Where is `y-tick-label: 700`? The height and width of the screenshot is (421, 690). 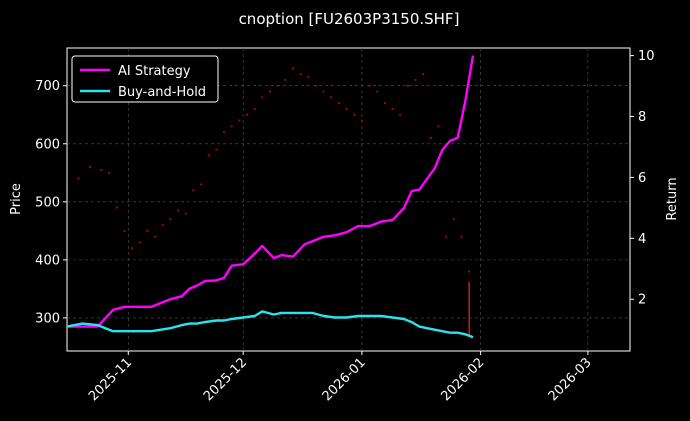 y-tick-label: 700 is located at coordinates (47, 86).